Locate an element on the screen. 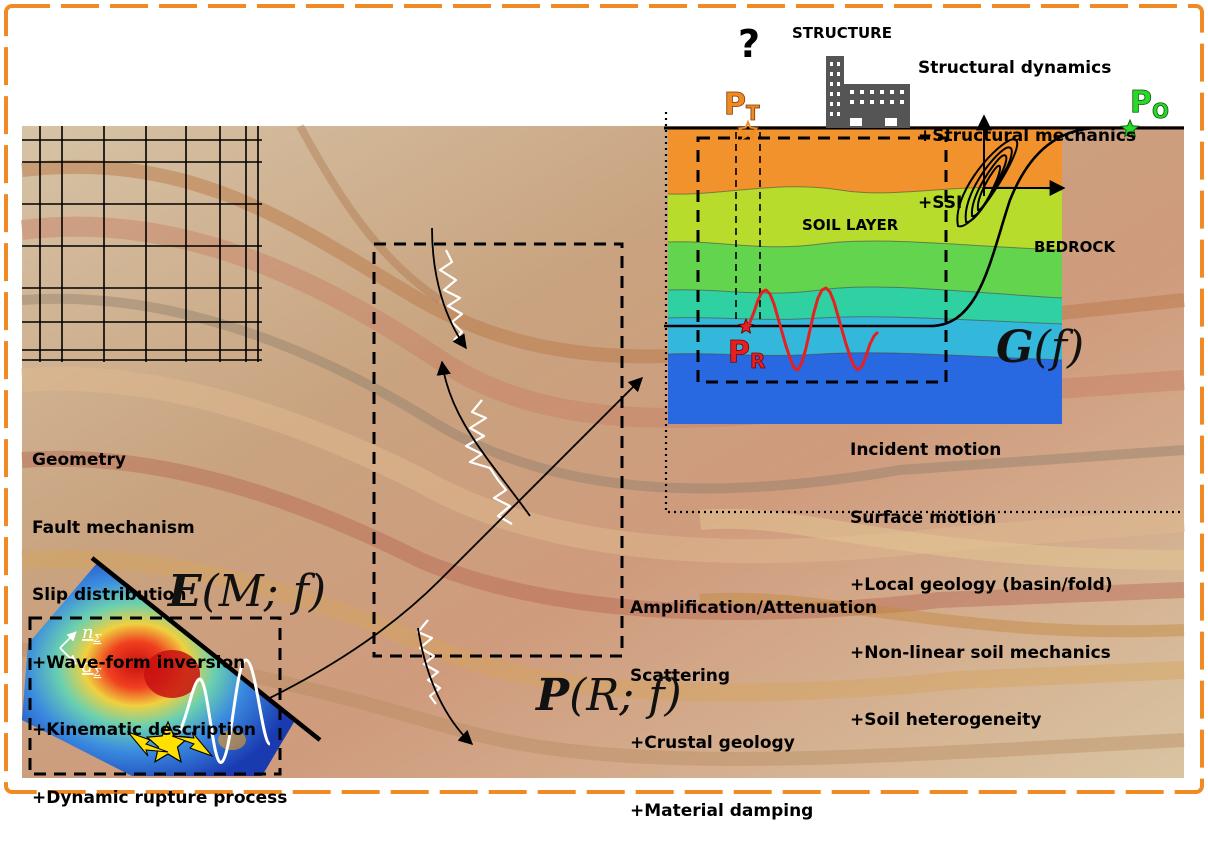 The image size is (1208, 845). slip-vector-label: dΣ is located at coordinates (92, 667).